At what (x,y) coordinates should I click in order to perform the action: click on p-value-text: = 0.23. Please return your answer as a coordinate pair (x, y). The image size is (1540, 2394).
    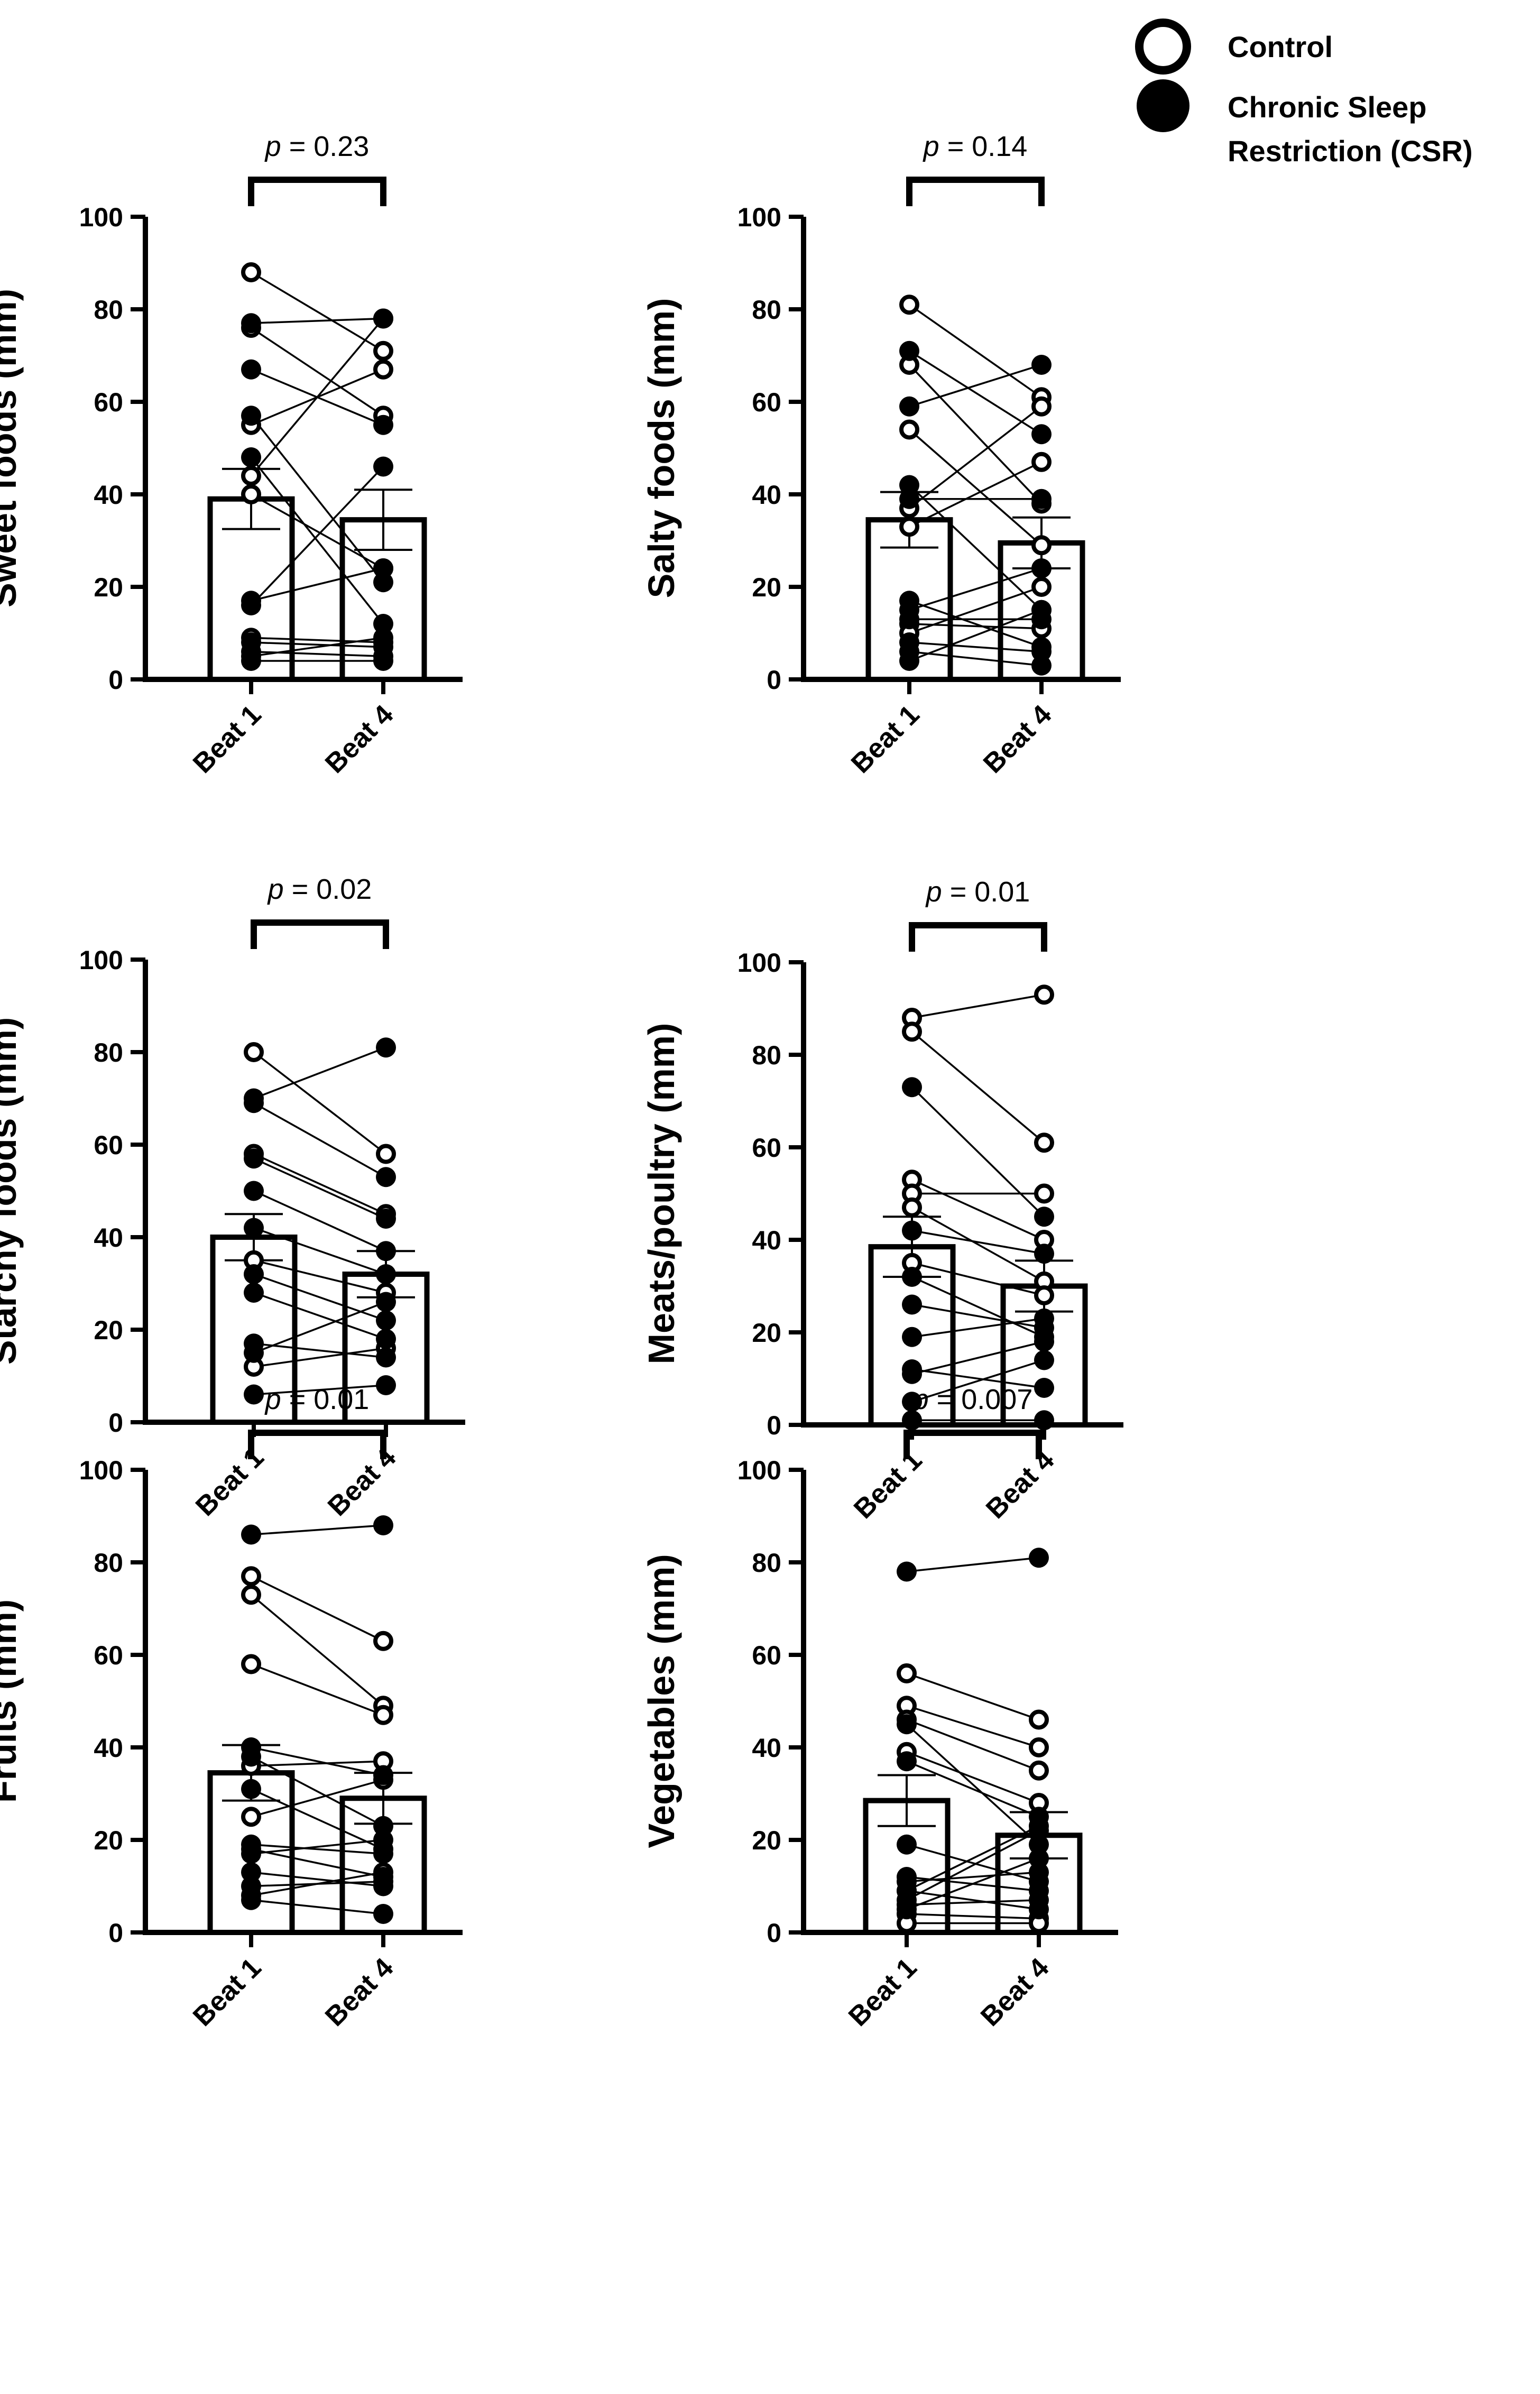
    Looking at the image, I should click on (325, 146).